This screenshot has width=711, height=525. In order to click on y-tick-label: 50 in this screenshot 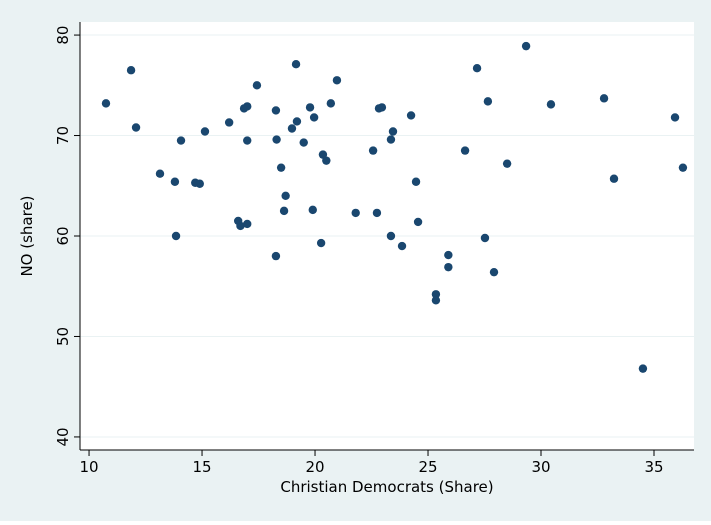, I will do `click(63, 336)`.